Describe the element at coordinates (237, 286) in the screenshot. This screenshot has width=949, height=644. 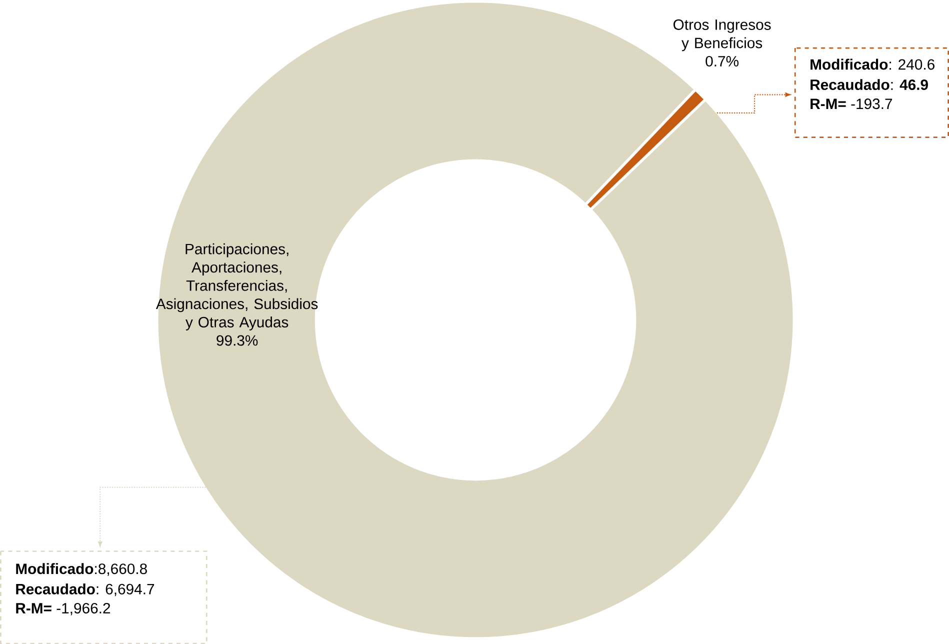
I see `slice-label: Participaciones, Aportaciones, Transferencias, Asignaciones, Subsidios y Otras Ayudas` at that location.